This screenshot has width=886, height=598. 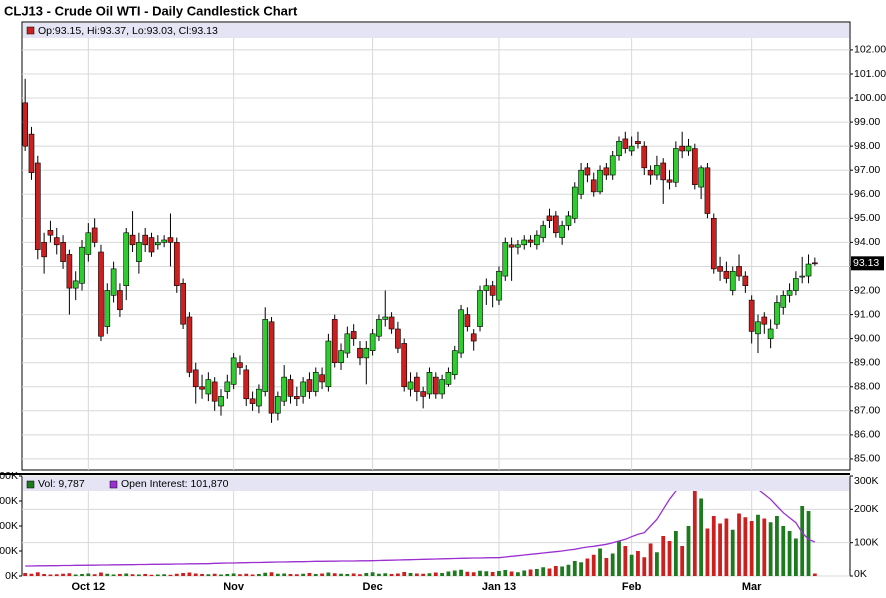 What do you see at coordinates (752, 587) in the screenshot?
I see `x-tick-label: Mar` at bounding box center [752, 587].